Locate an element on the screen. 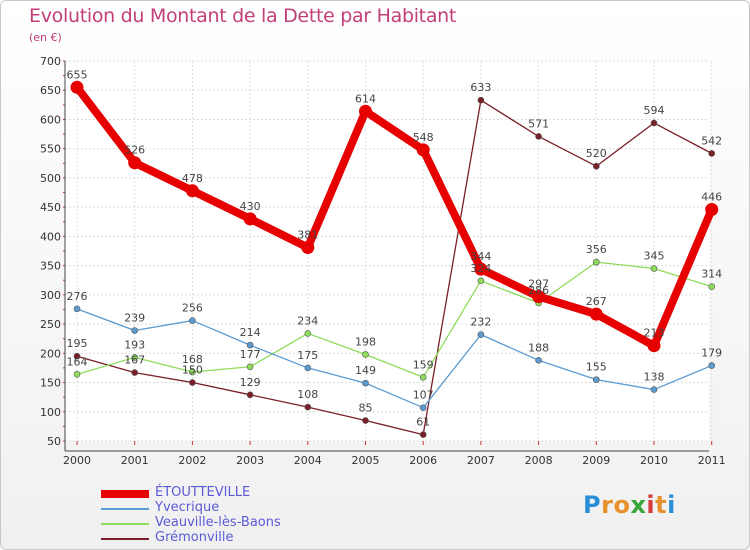  proxiti-logo: Proxiti is located at coordinates (629, 505).